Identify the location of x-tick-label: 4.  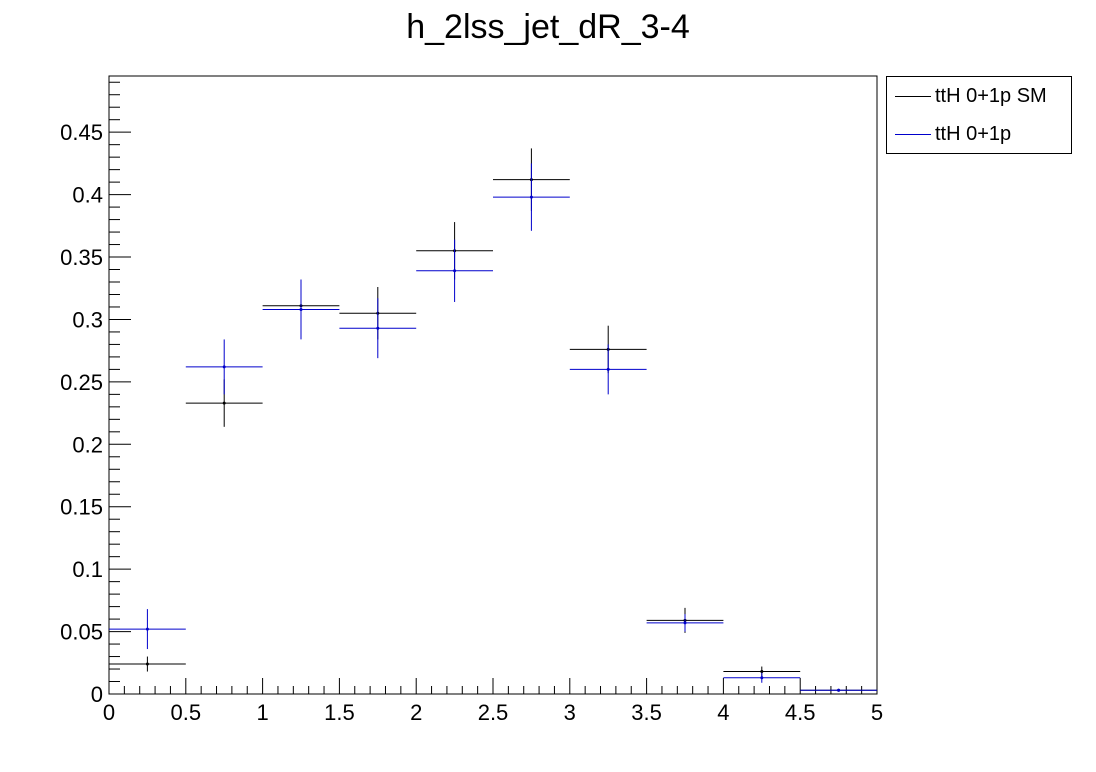
(723, 712).